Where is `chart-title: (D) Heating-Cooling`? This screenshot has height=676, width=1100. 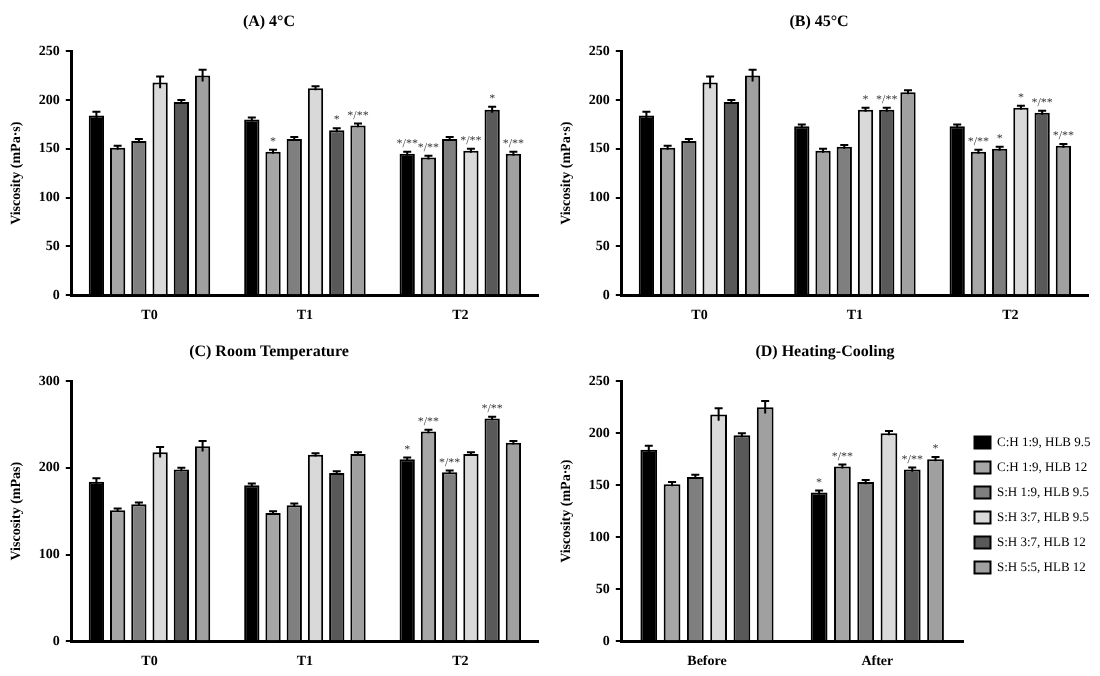
chart-title: (D) Heating-Cooling is located at coordinates (825, 350).